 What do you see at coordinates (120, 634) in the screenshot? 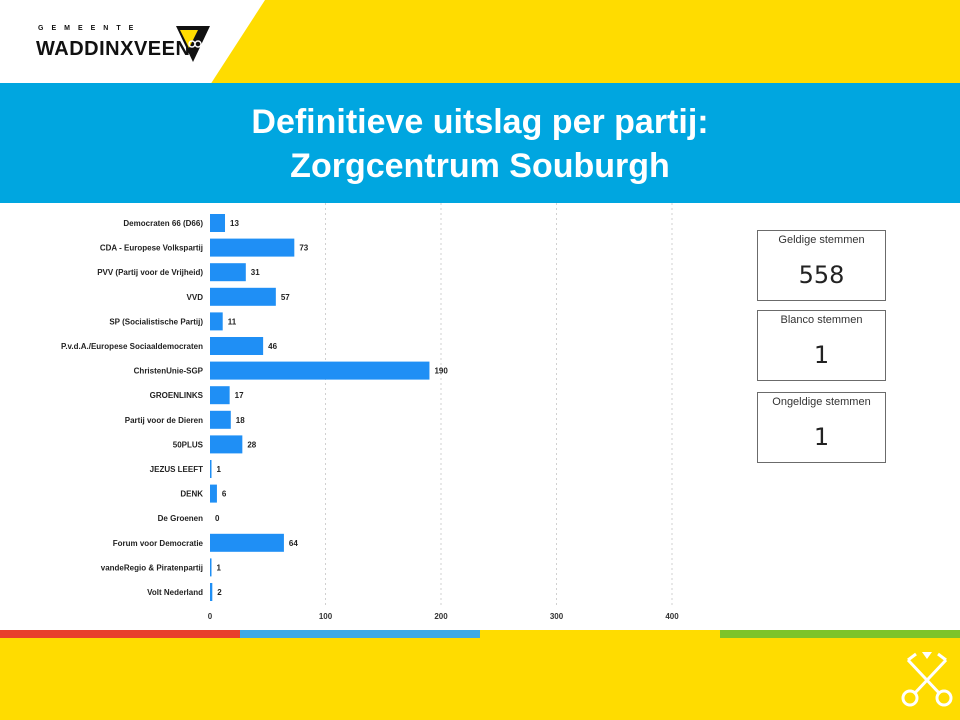
I see `strip-red` at bounding box center [120, 634].